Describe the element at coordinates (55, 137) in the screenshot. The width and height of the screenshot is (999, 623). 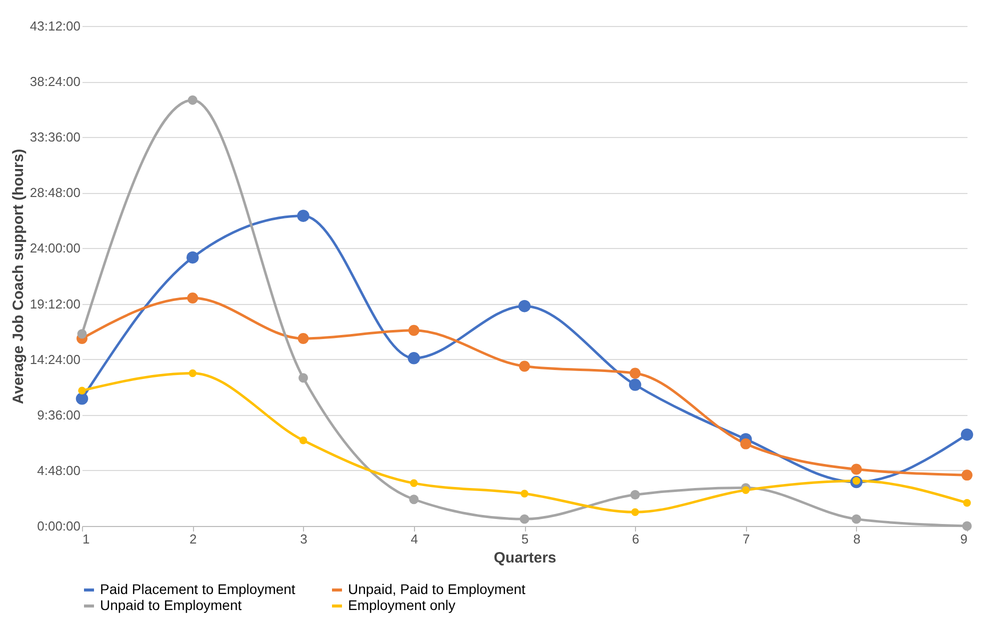
I see `y-tick-label: 33:36:00` at that location.